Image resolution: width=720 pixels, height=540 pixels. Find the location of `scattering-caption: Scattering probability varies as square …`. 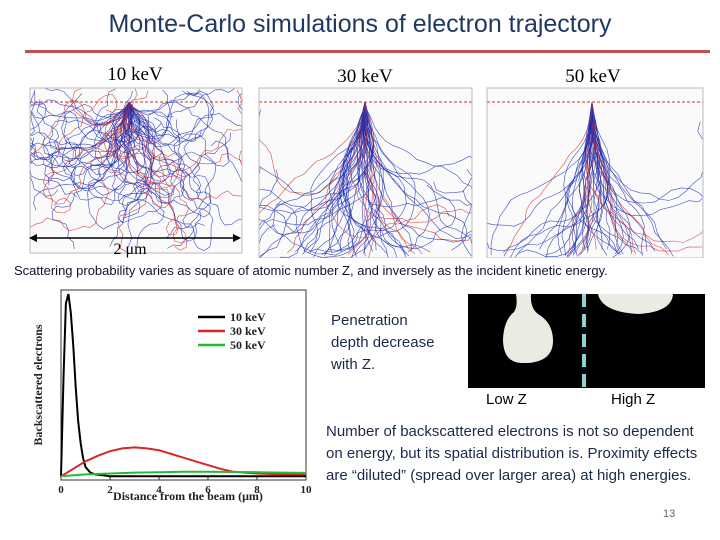

scattering-caption: Scattering probability varies as square … is located at coordinates (311, 270).